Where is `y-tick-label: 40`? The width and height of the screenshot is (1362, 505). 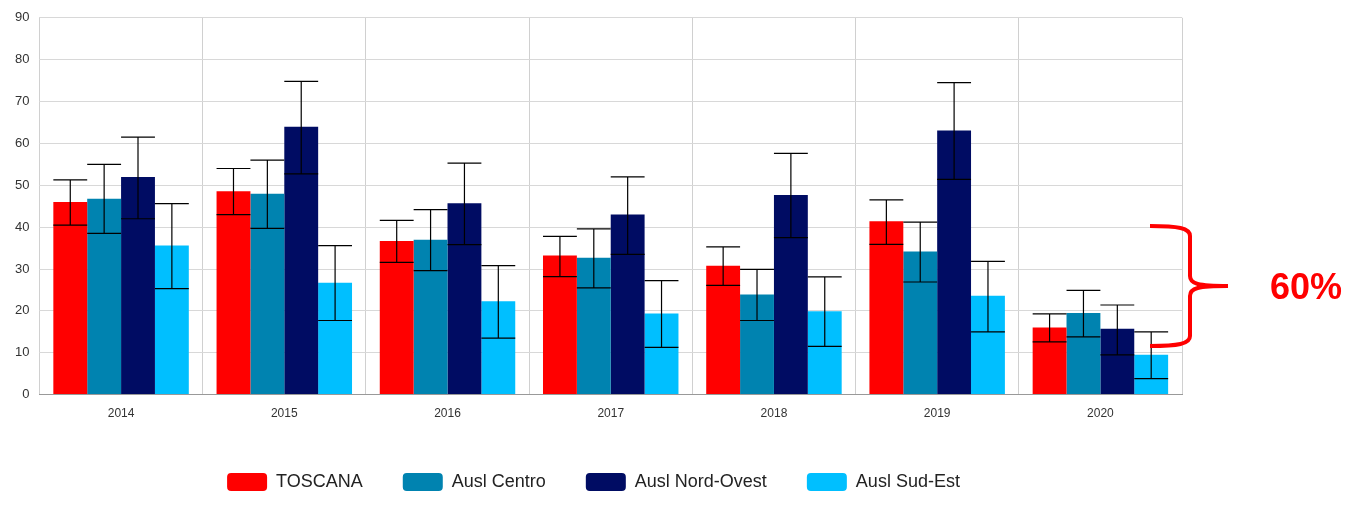
y-tick-label: 40 is located at coordinates (22, 226).